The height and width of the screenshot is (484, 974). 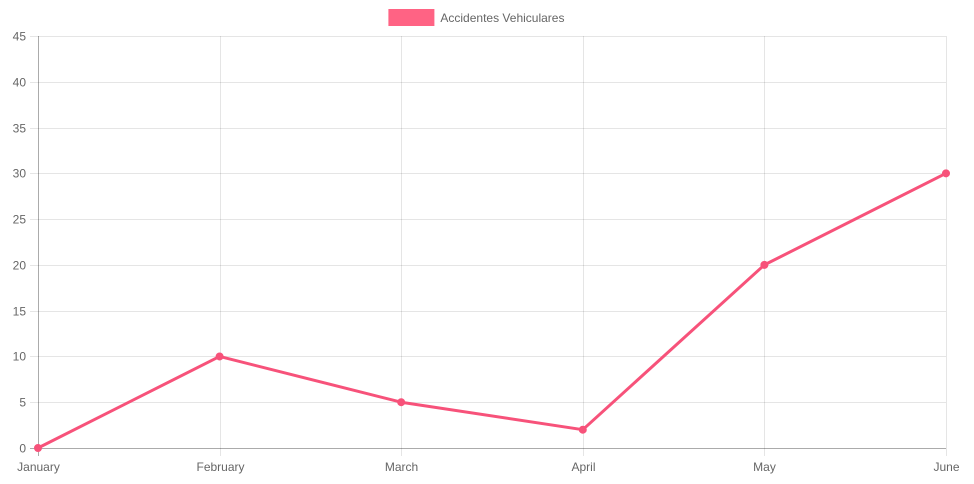 What do you see at coordinates (20, 266) in the screenshot?
I see `y-tick-label: 20` at bounding box center [20, 266].